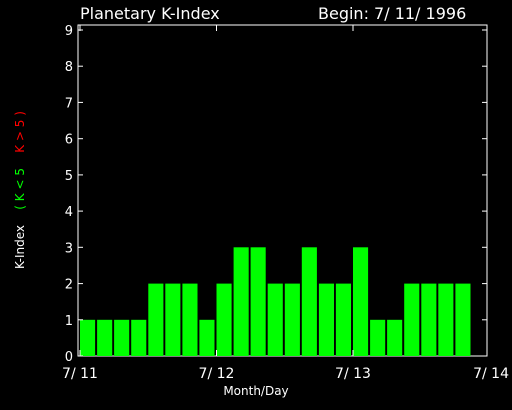 The height and width of the screenshot is (410, 512). Describe the element at coordinates (150, 13) in the screenshot. I see `chart-title: Planetary K-Index` at that location.